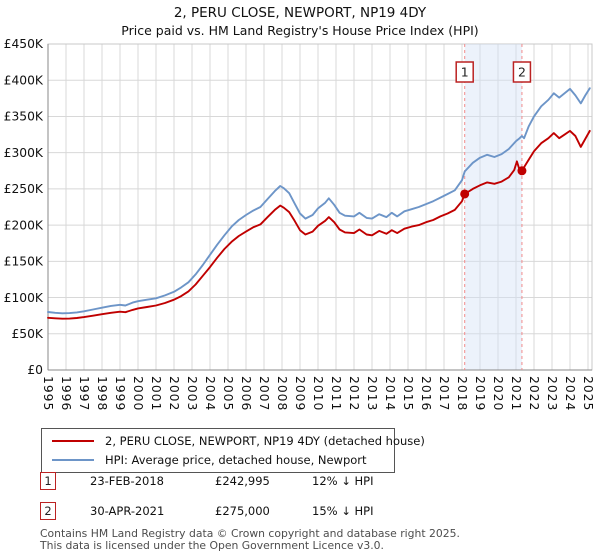  I want to click on y-tick-label: £0, so click(35, 370).